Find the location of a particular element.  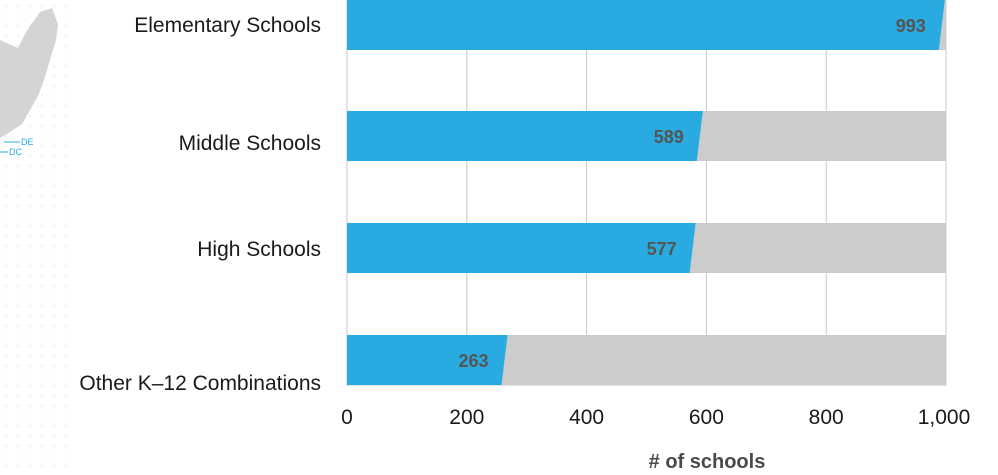

category-label: High Schools is located at coordinates (259, 249).